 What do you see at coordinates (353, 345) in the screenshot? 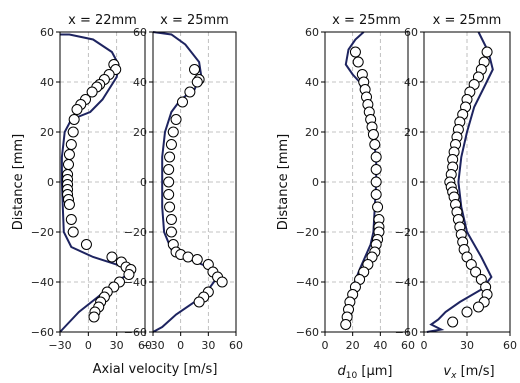
I see `x-tick-label-1: 20` at bounding box center [353, 345].